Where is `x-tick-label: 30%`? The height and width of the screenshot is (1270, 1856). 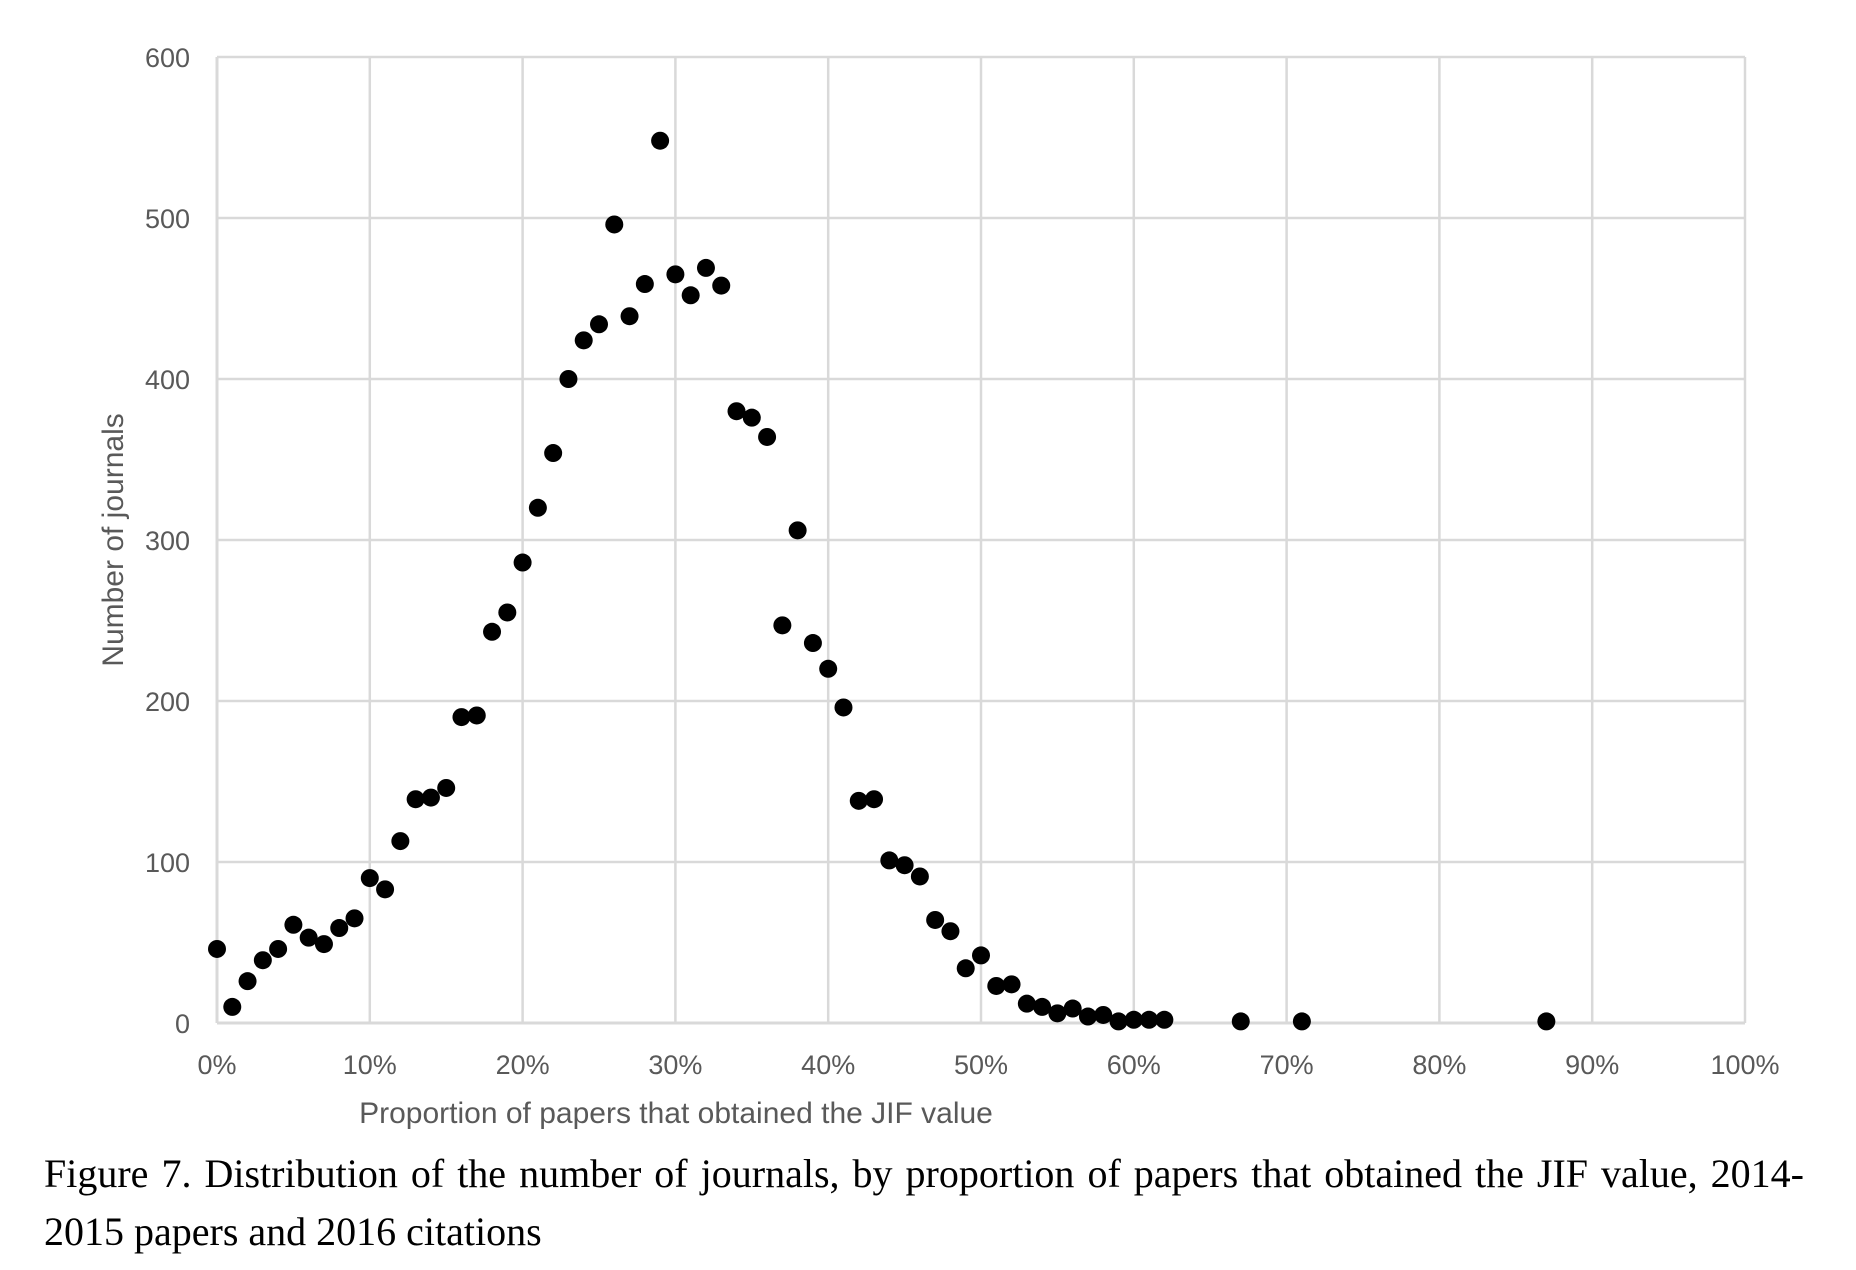
x-tick-label: 30% is located at coordinates (675, 1065).